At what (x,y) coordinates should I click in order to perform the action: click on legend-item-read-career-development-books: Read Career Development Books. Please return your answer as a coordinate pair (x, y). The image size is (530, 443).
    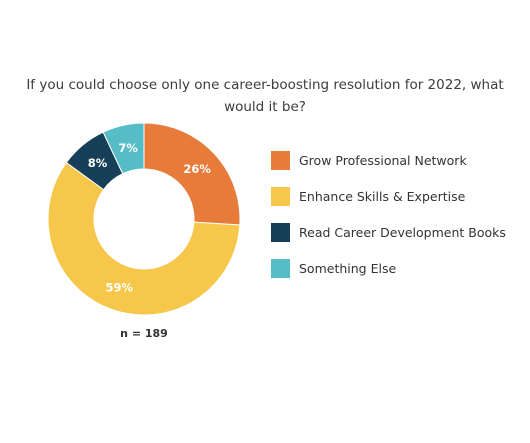
    Looking at the image, I should click on (388, 232).